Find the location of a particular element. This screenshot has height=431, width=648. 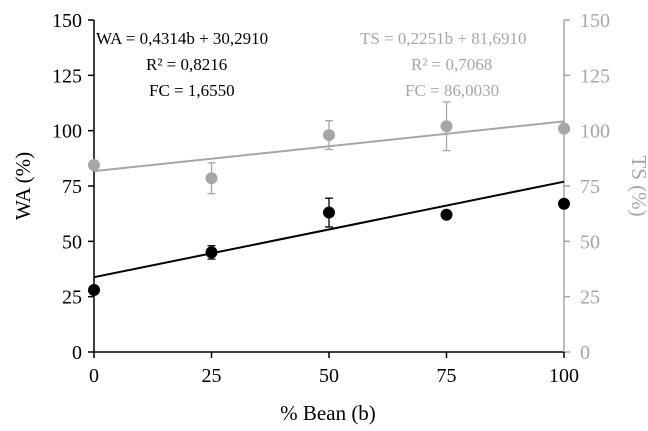

x-tick-label: 100 is located at coordinates (564, 376).